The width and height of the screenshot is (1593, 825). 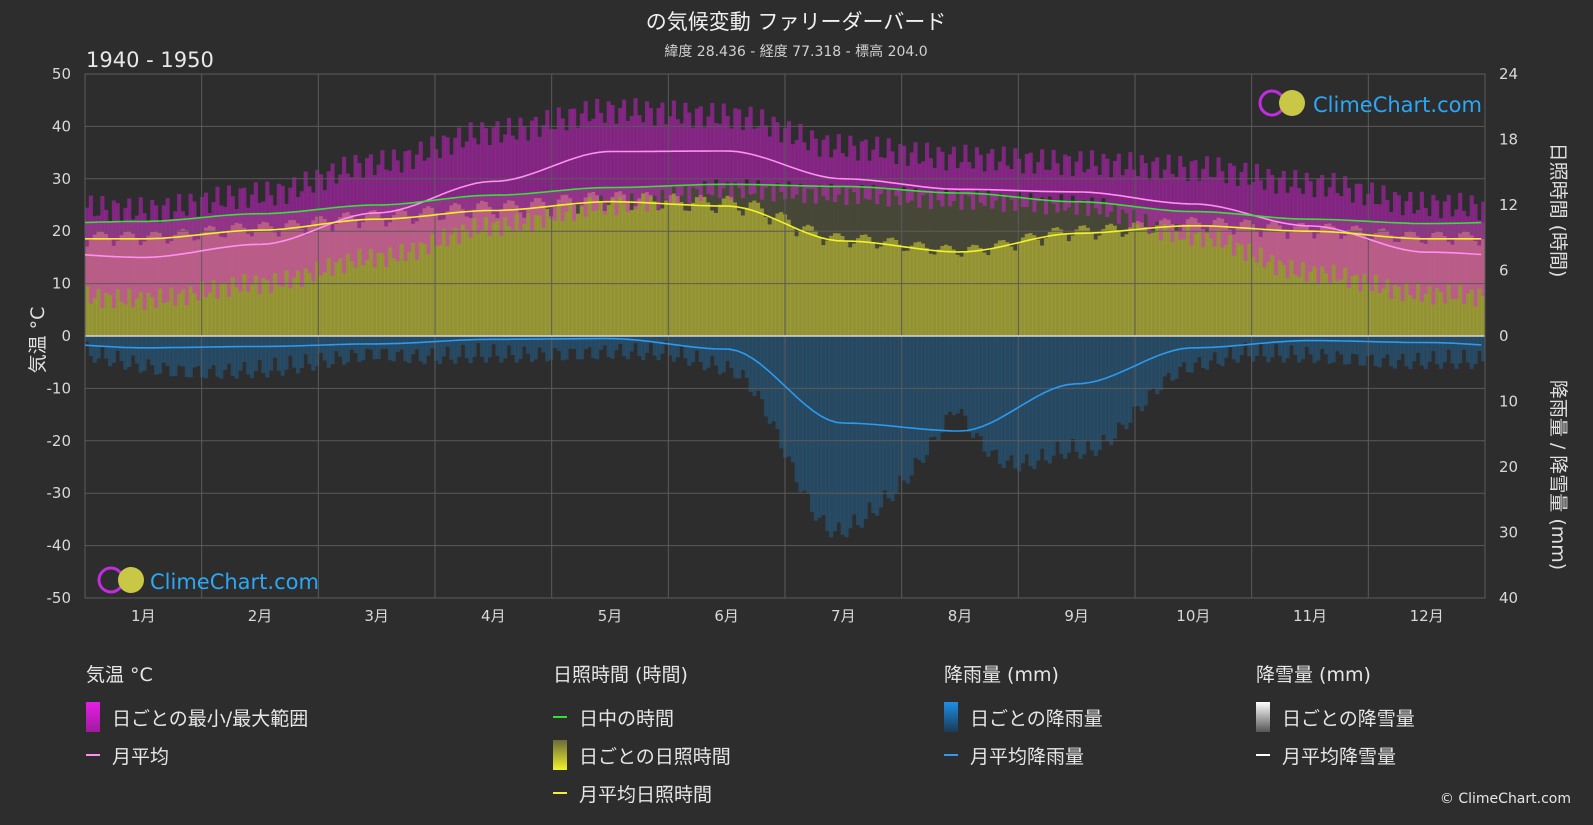 What do you see at coordinates (1508, 140) in the screenshot?
I see `right-tick-label: 18` at bounding box center [1508, 140].